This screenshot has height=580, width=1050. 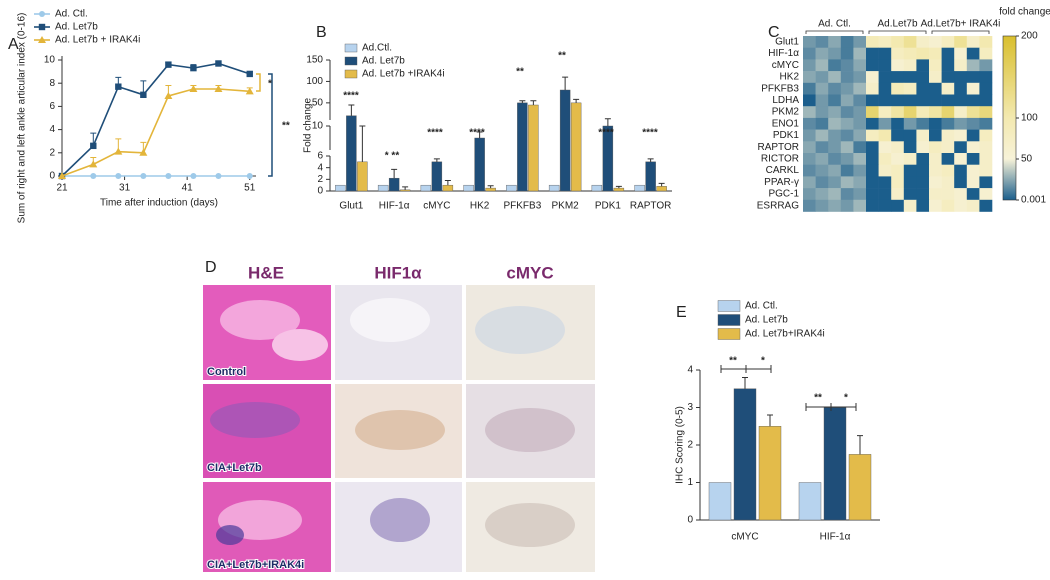 What do you see at coordinates (651, 206) in the screenshot?
I see `x-tick-label: RAPTOR` at bounding box center [651, 206].